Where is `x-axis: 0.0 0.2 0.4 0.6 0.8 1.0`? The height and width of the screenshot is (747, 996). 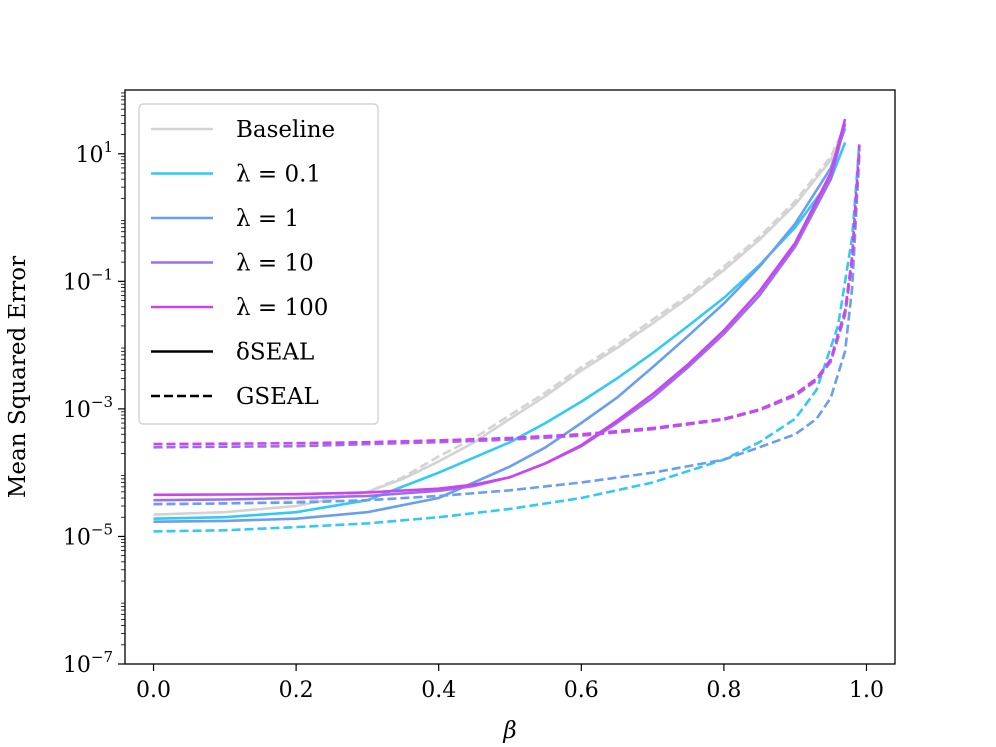
x-axis: 0.0 0.2 0.4 0.6 0.8 1.0 is located at coordinates (510, 683).